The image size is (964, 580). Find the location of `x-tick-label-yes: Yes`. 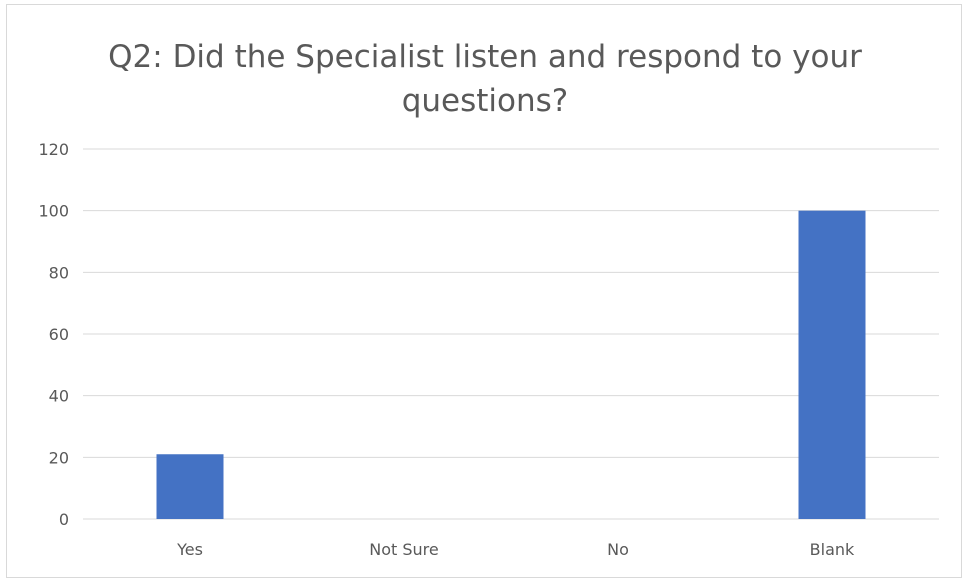

x-tick-label-yes: Yes is located at coordinates (189, 549).